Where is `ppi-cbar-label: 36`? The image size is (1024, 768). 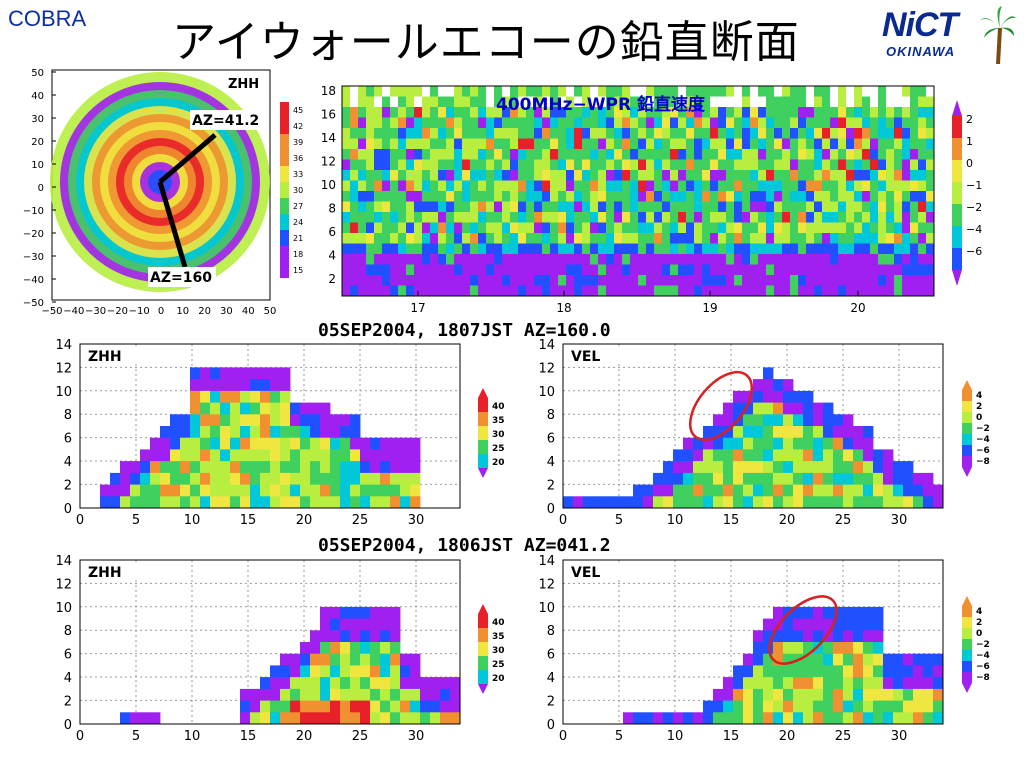
ppi-cbar-label: 36 is located at coordinates (298, 158).